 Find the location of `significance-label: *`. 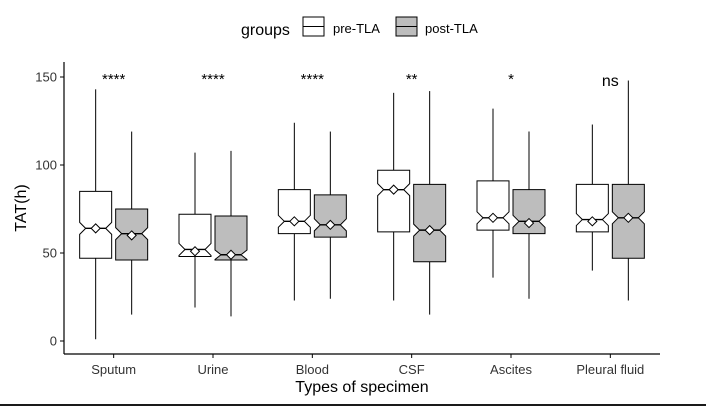

significance-label: * is located at coordinates (511, 79).